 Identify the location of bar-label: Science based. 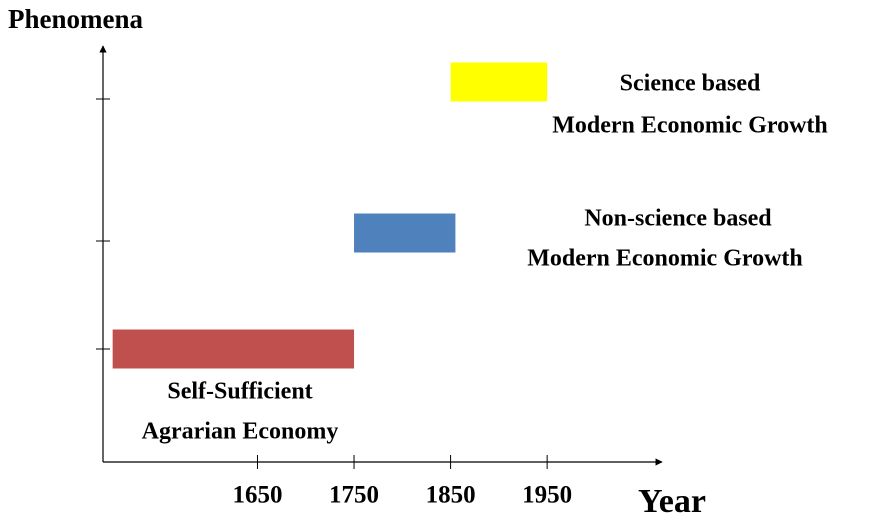
(690, 84).